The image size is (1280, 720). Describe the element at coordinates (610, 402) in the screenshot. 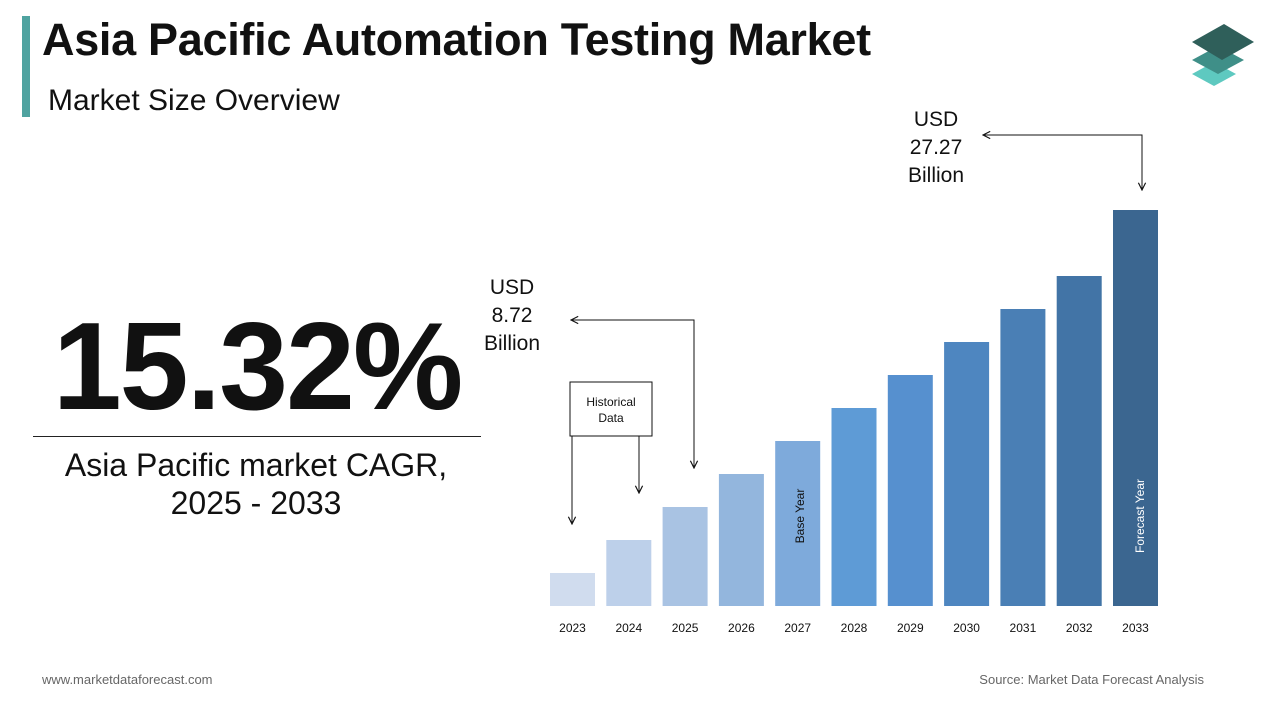

I see `historical-data-label-line1: Historical` at that location.